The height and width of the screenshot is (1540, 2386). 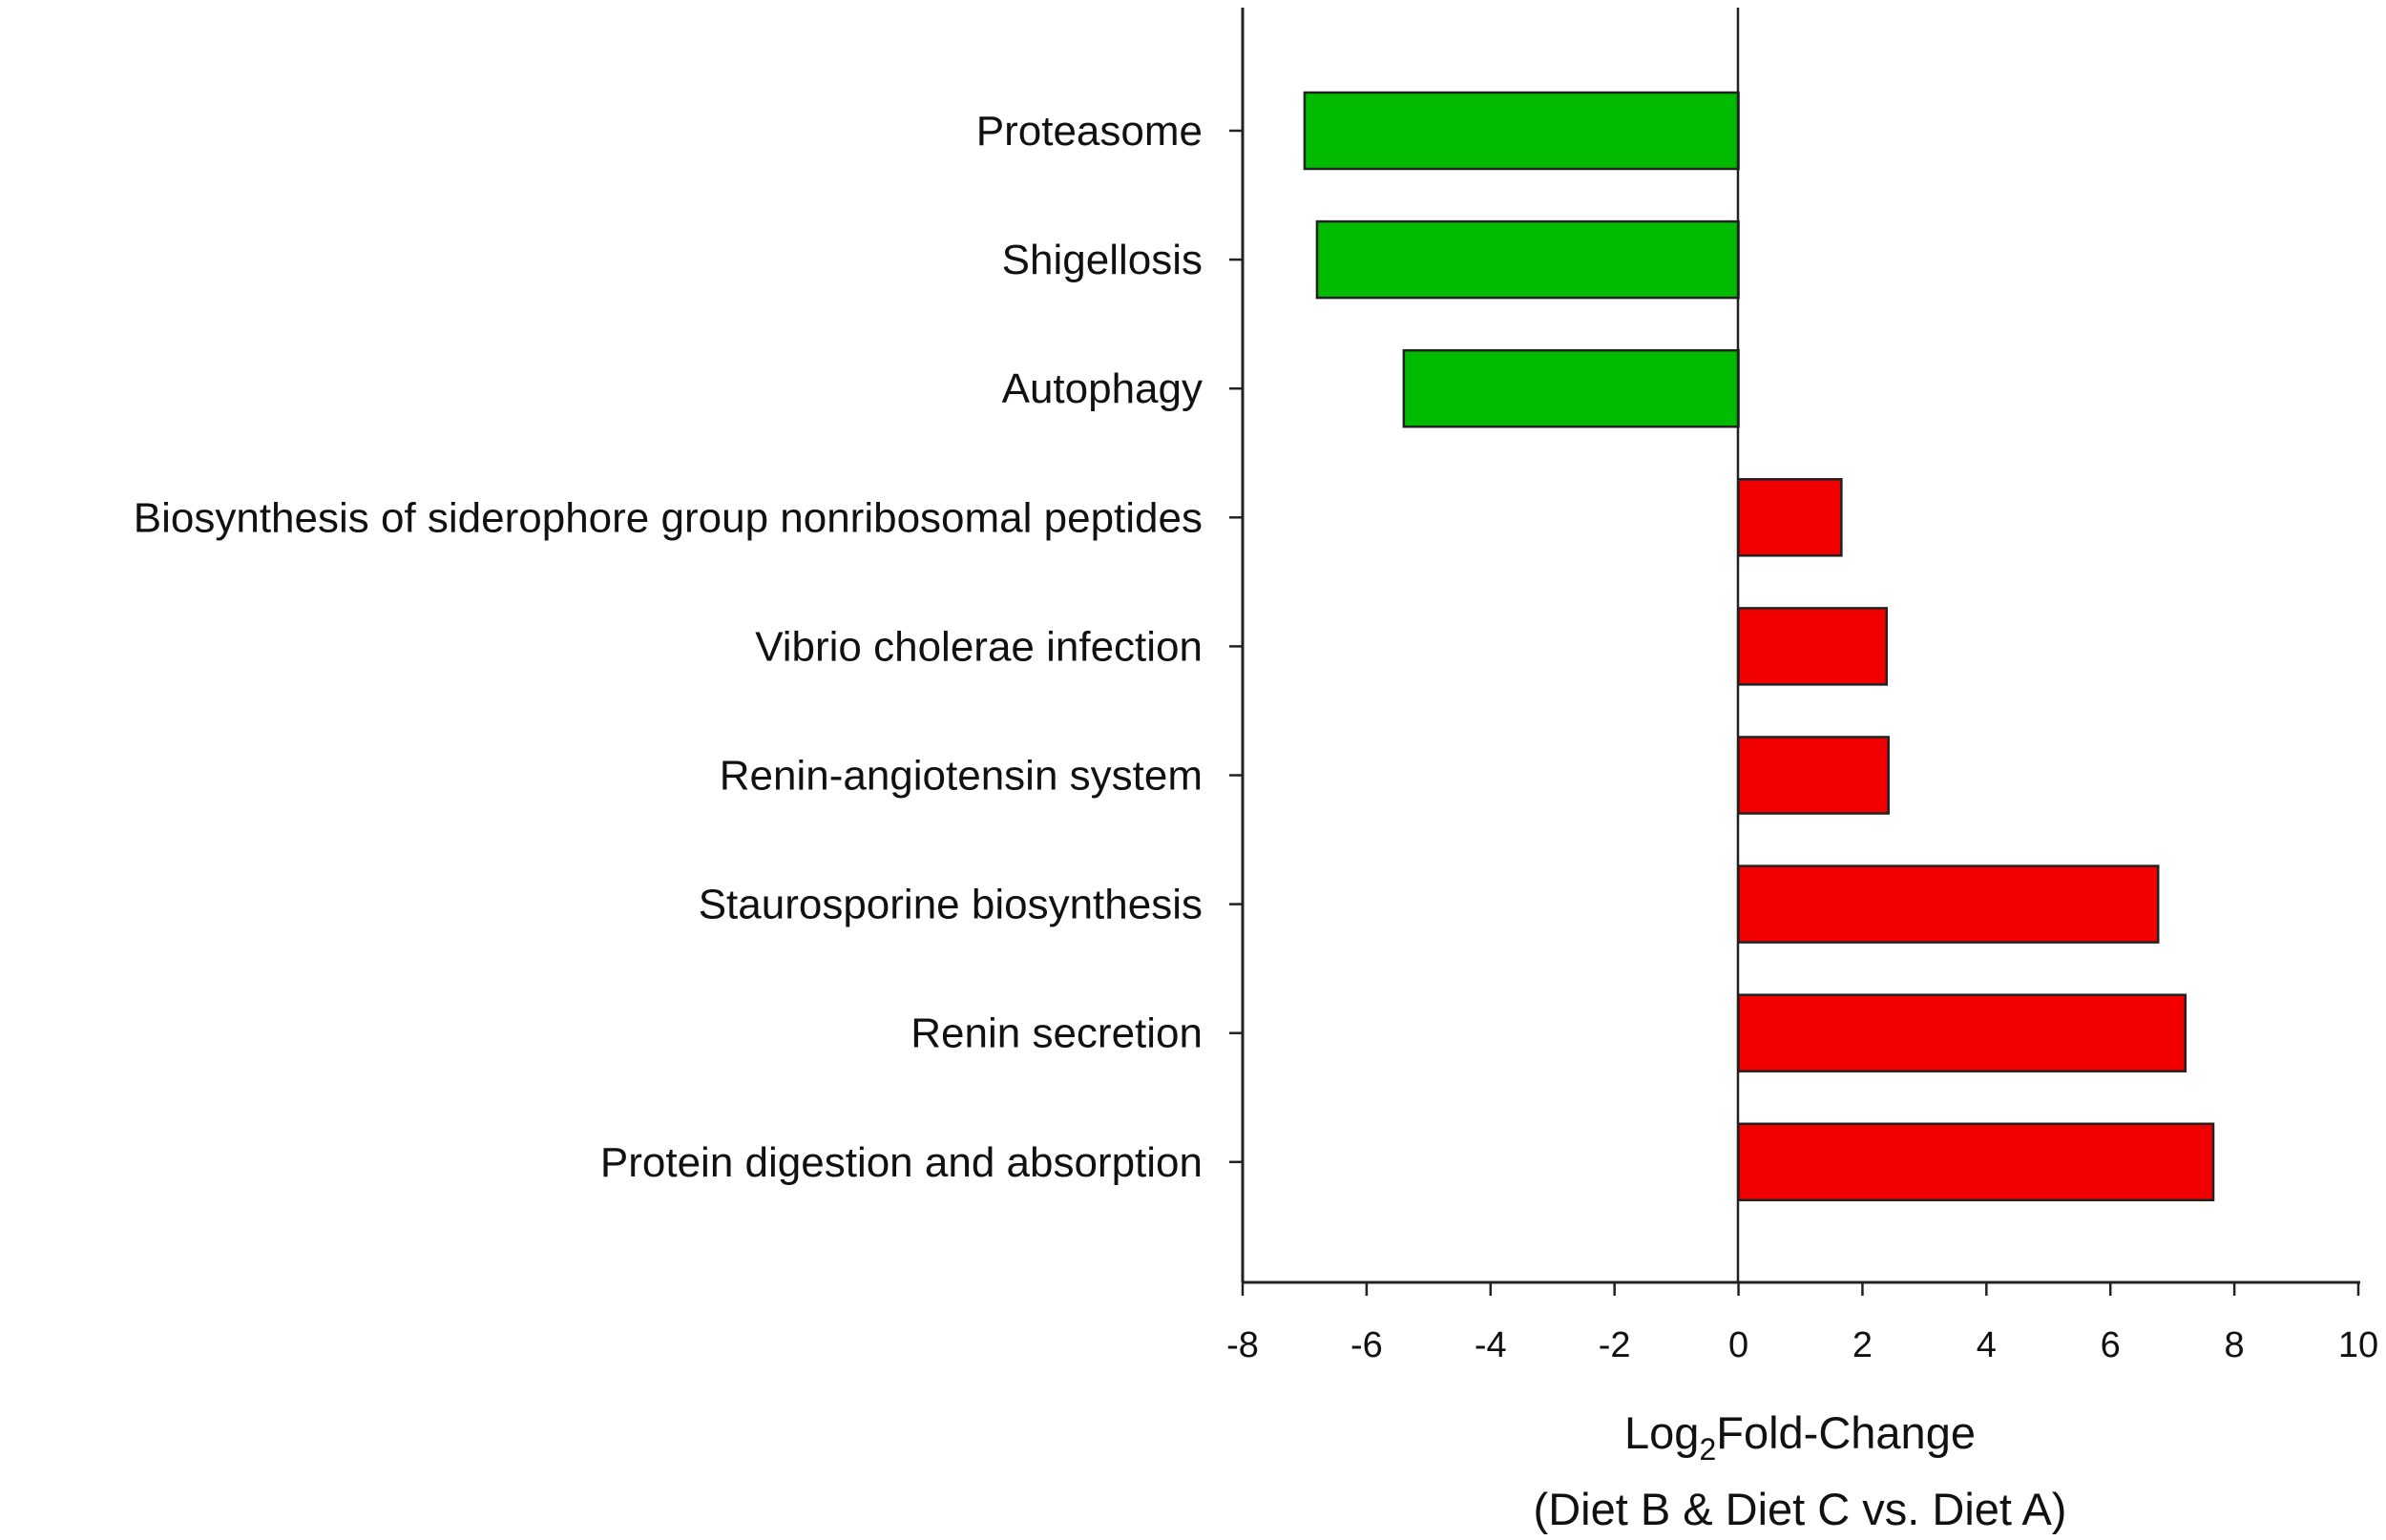 I want to click on x-tick-label: 0, so click(x=1738, y=1345).